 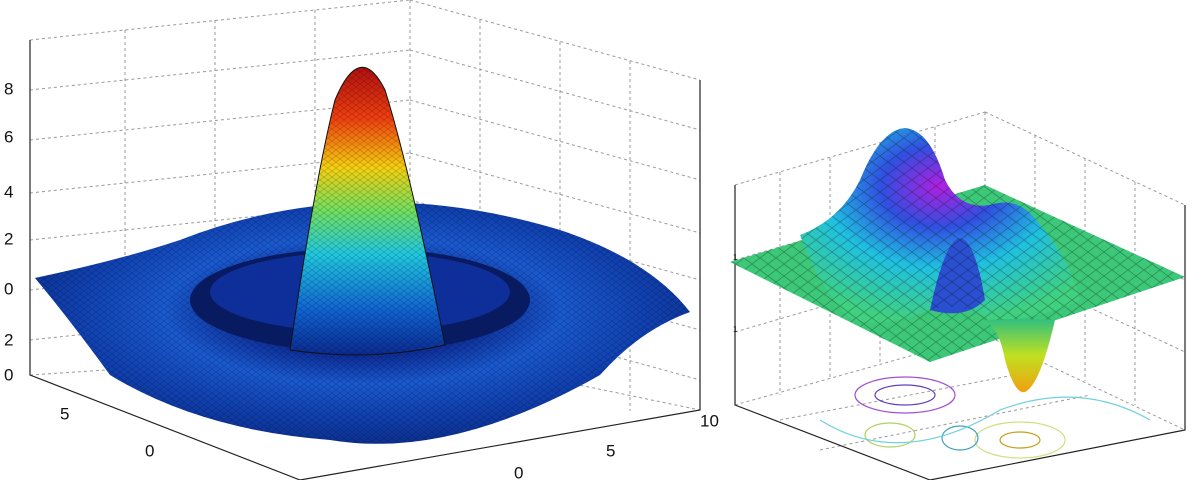 What do you see at coordinates (64, 413) in the screenshot?
I see `x-tick-label: 5` at bounding box center [64, 413].